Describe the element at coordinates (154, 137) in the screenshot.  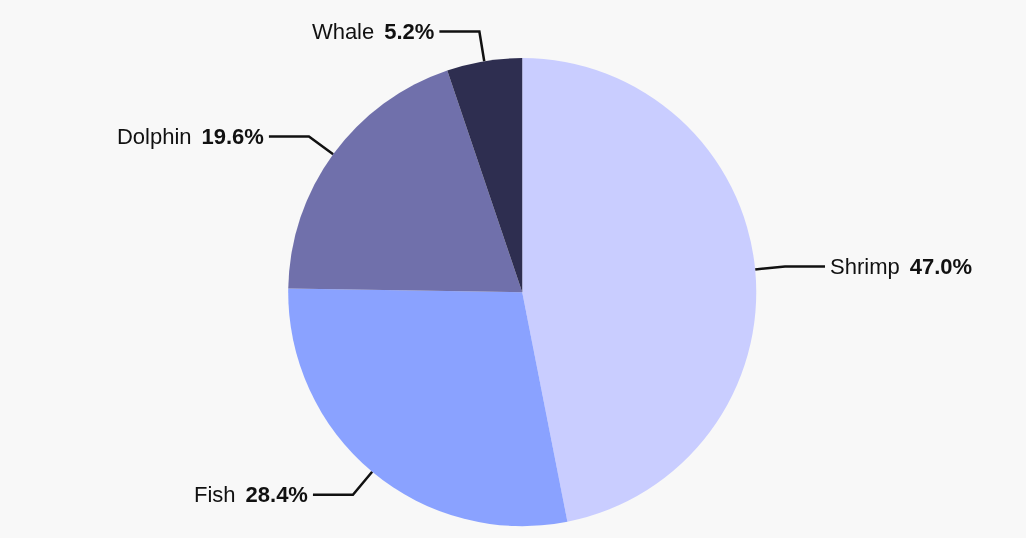
I see `slice-label: Dolphin` at that location.